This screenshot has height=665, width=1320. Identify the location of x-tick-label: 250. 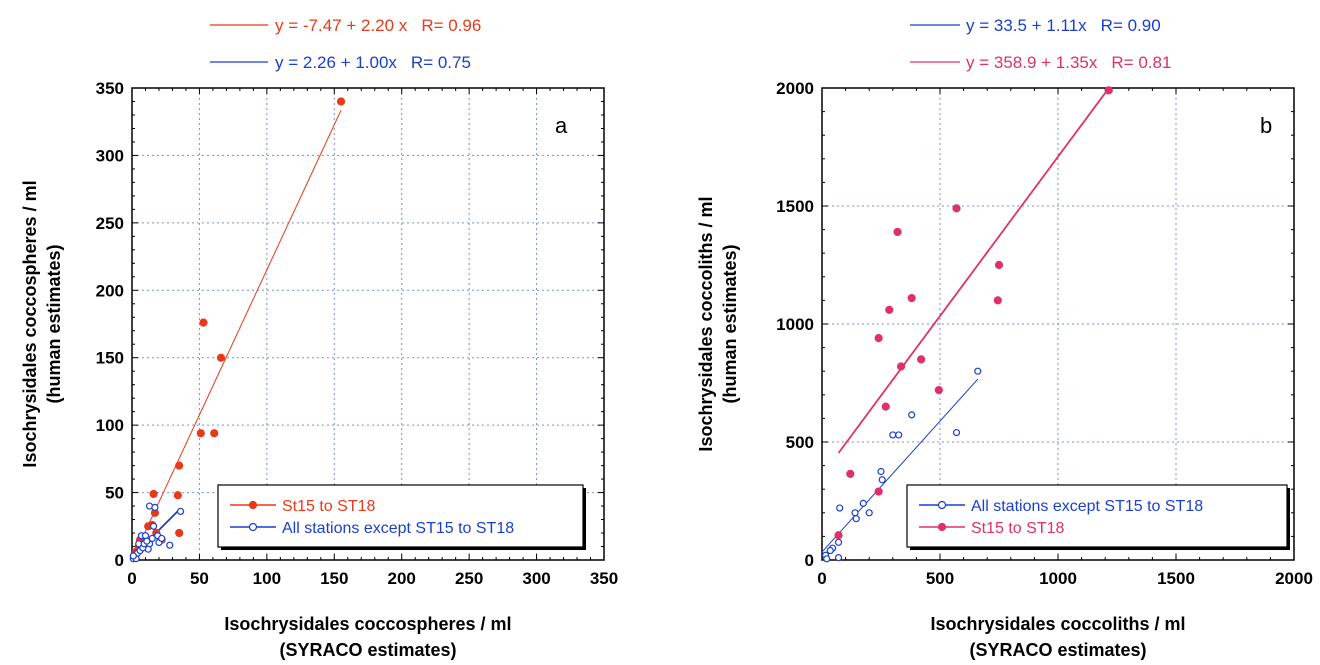
(469, 578).